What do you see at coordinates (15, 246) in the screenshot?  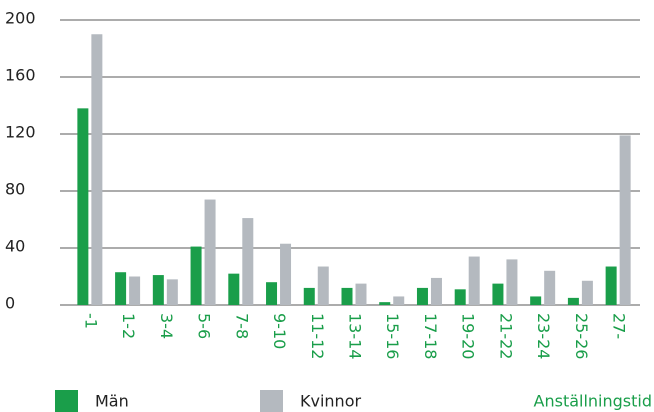 I see `y-tick-label: 40` at bounding box center [15, 246].